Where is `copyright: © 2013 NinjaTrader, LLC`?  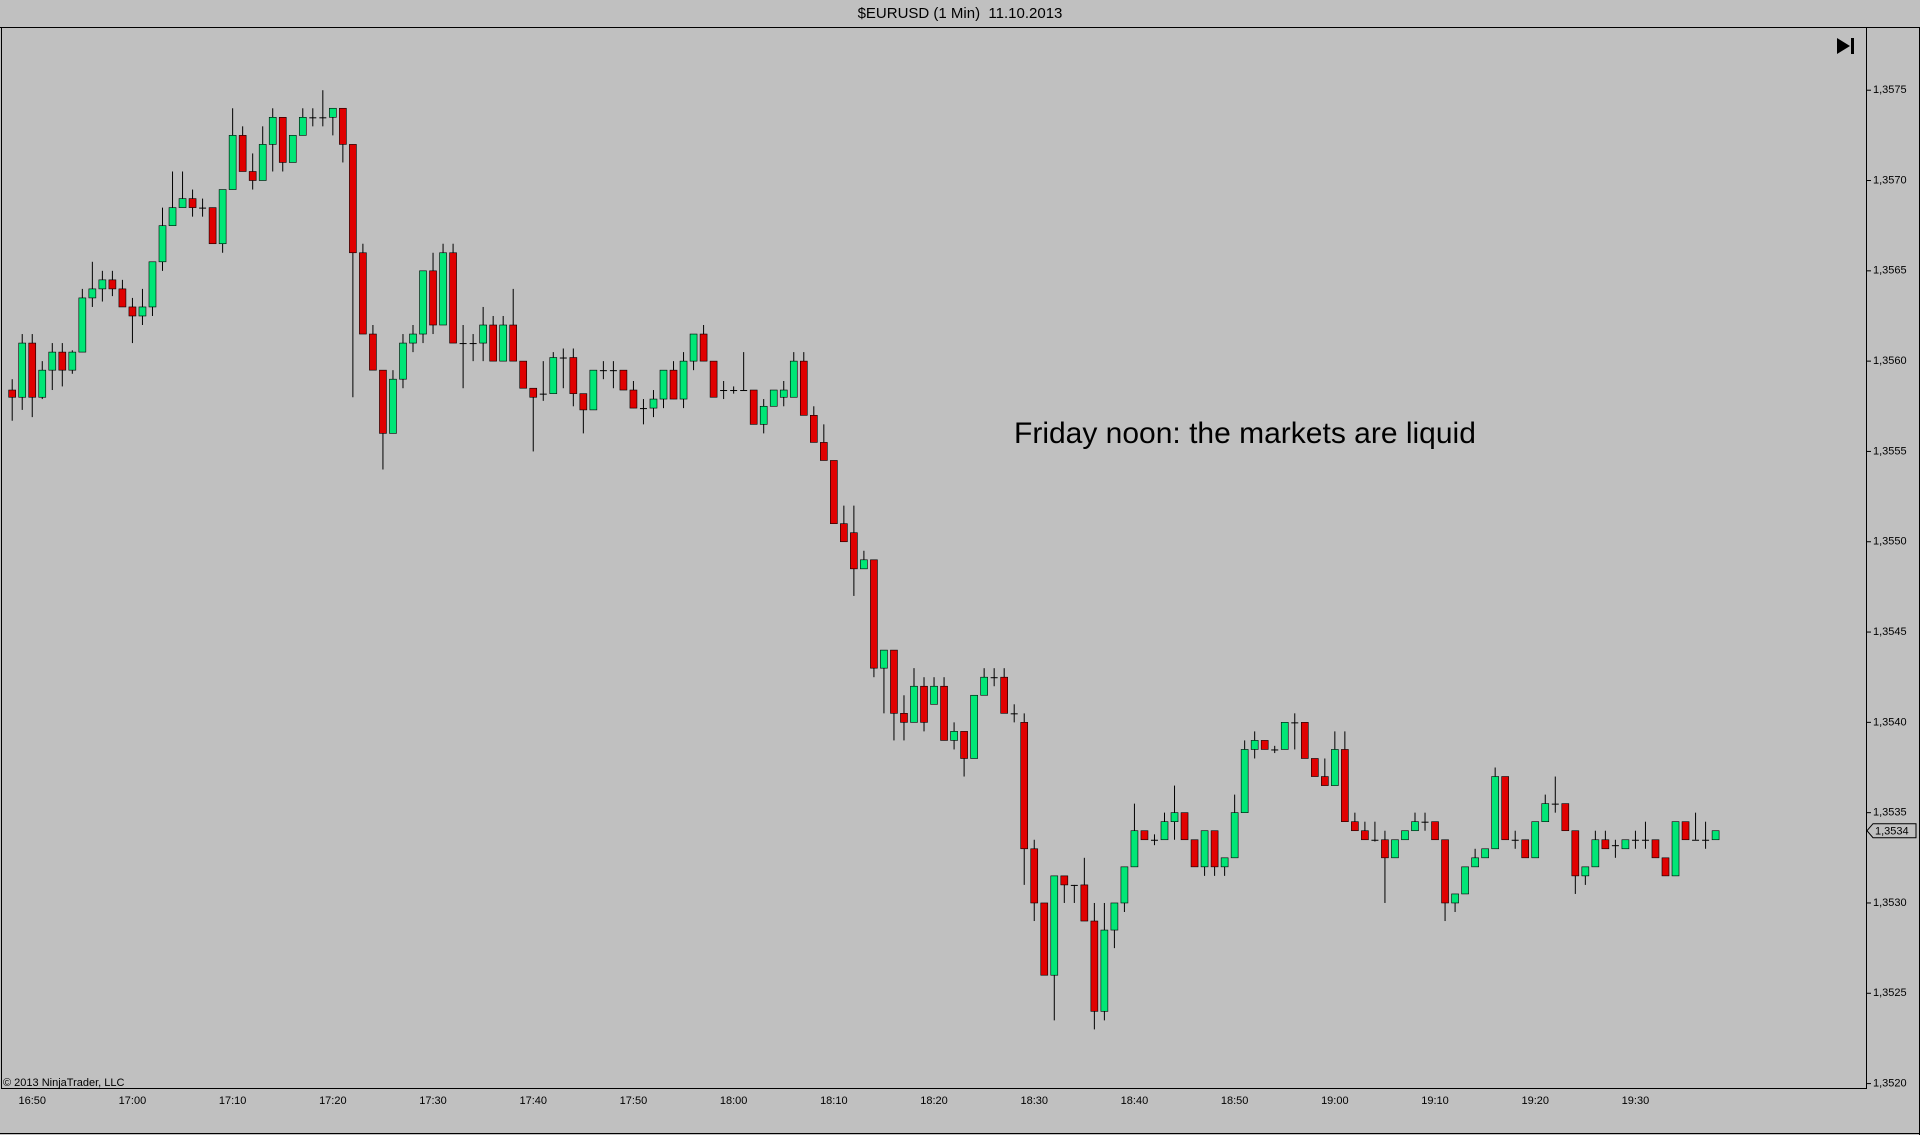 copyright: © 2013 NinjaTrader, LLC is located at coordinates (63, 1083).